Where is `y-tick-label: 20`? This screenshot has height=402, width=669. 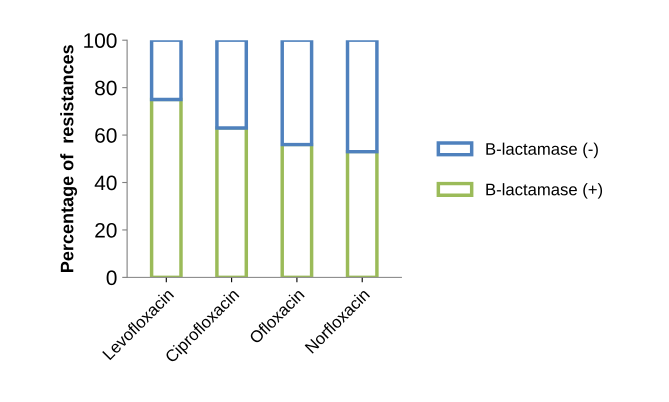
y-tick-label: 20 is located at coordinates (106, 230).